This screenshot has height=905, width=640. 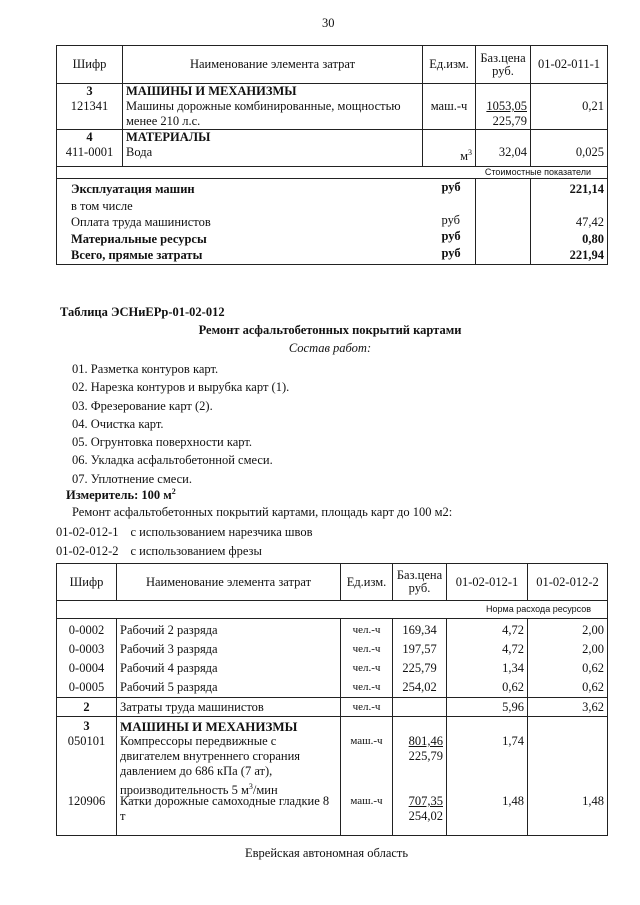 What do you see at coordinates (86, 707) in the screenshot?
I see `section-number: 2` at bounding box center [86, 707].